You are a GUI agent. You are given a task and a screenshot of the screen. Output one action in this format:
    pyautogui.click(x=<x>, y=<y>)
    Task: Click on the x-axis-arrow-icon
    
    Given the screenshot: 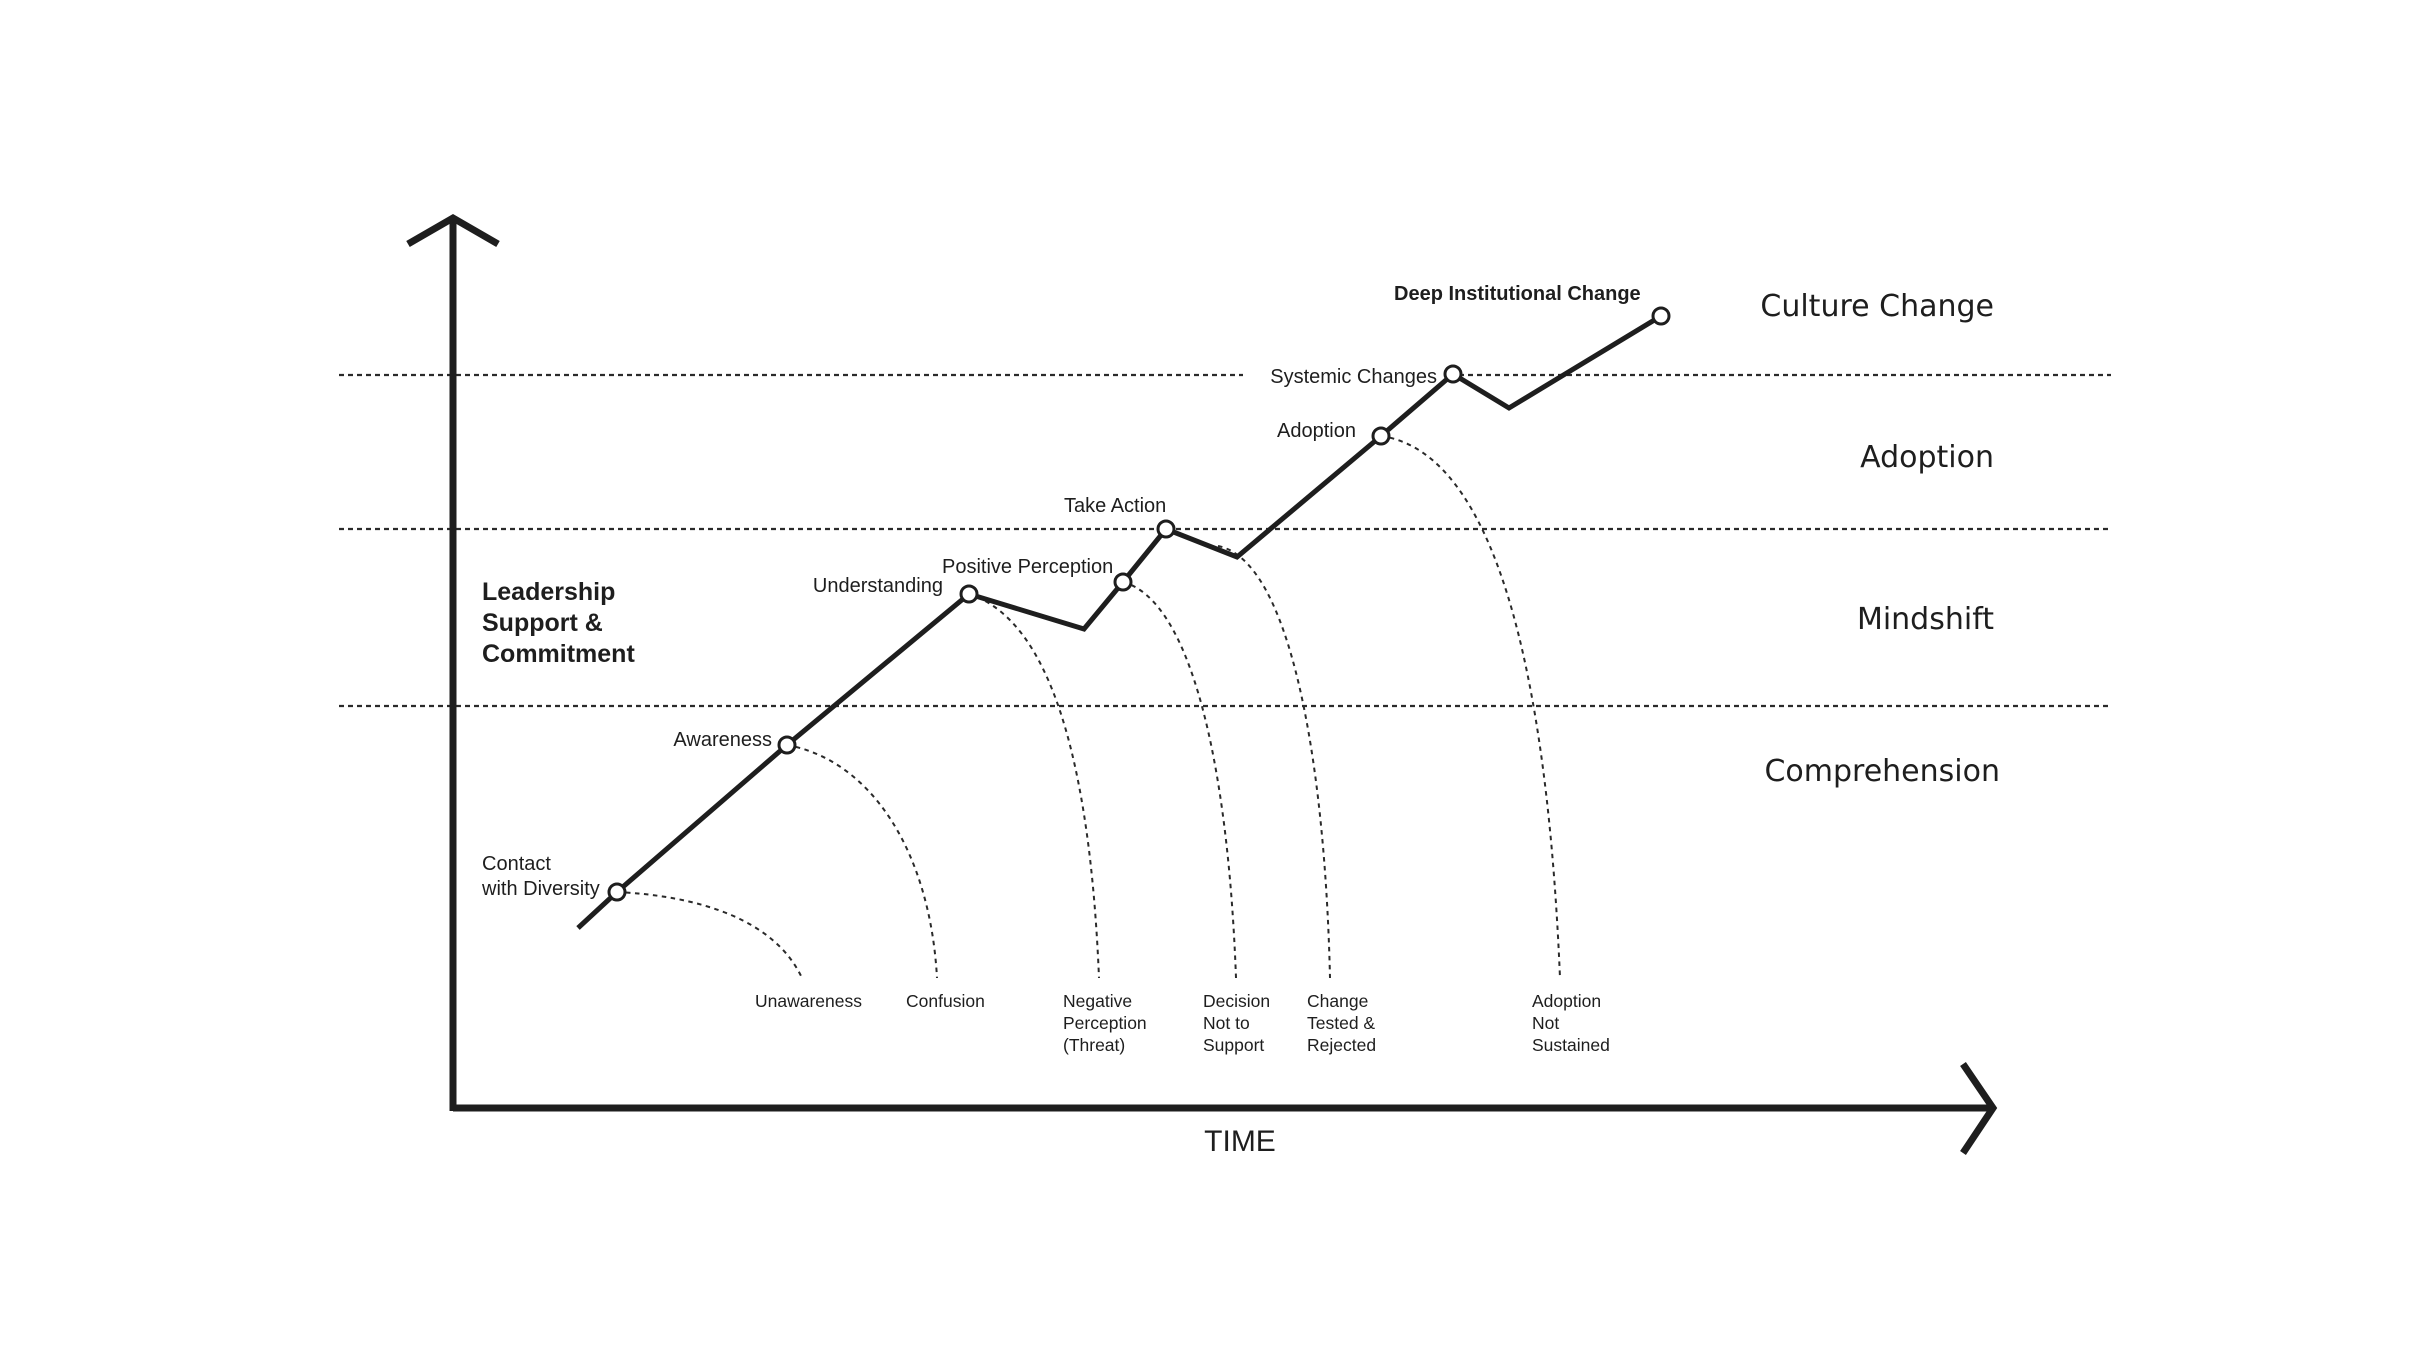 What is the action you would take?
    pyautogui.click(x=1979, y=1108)
    